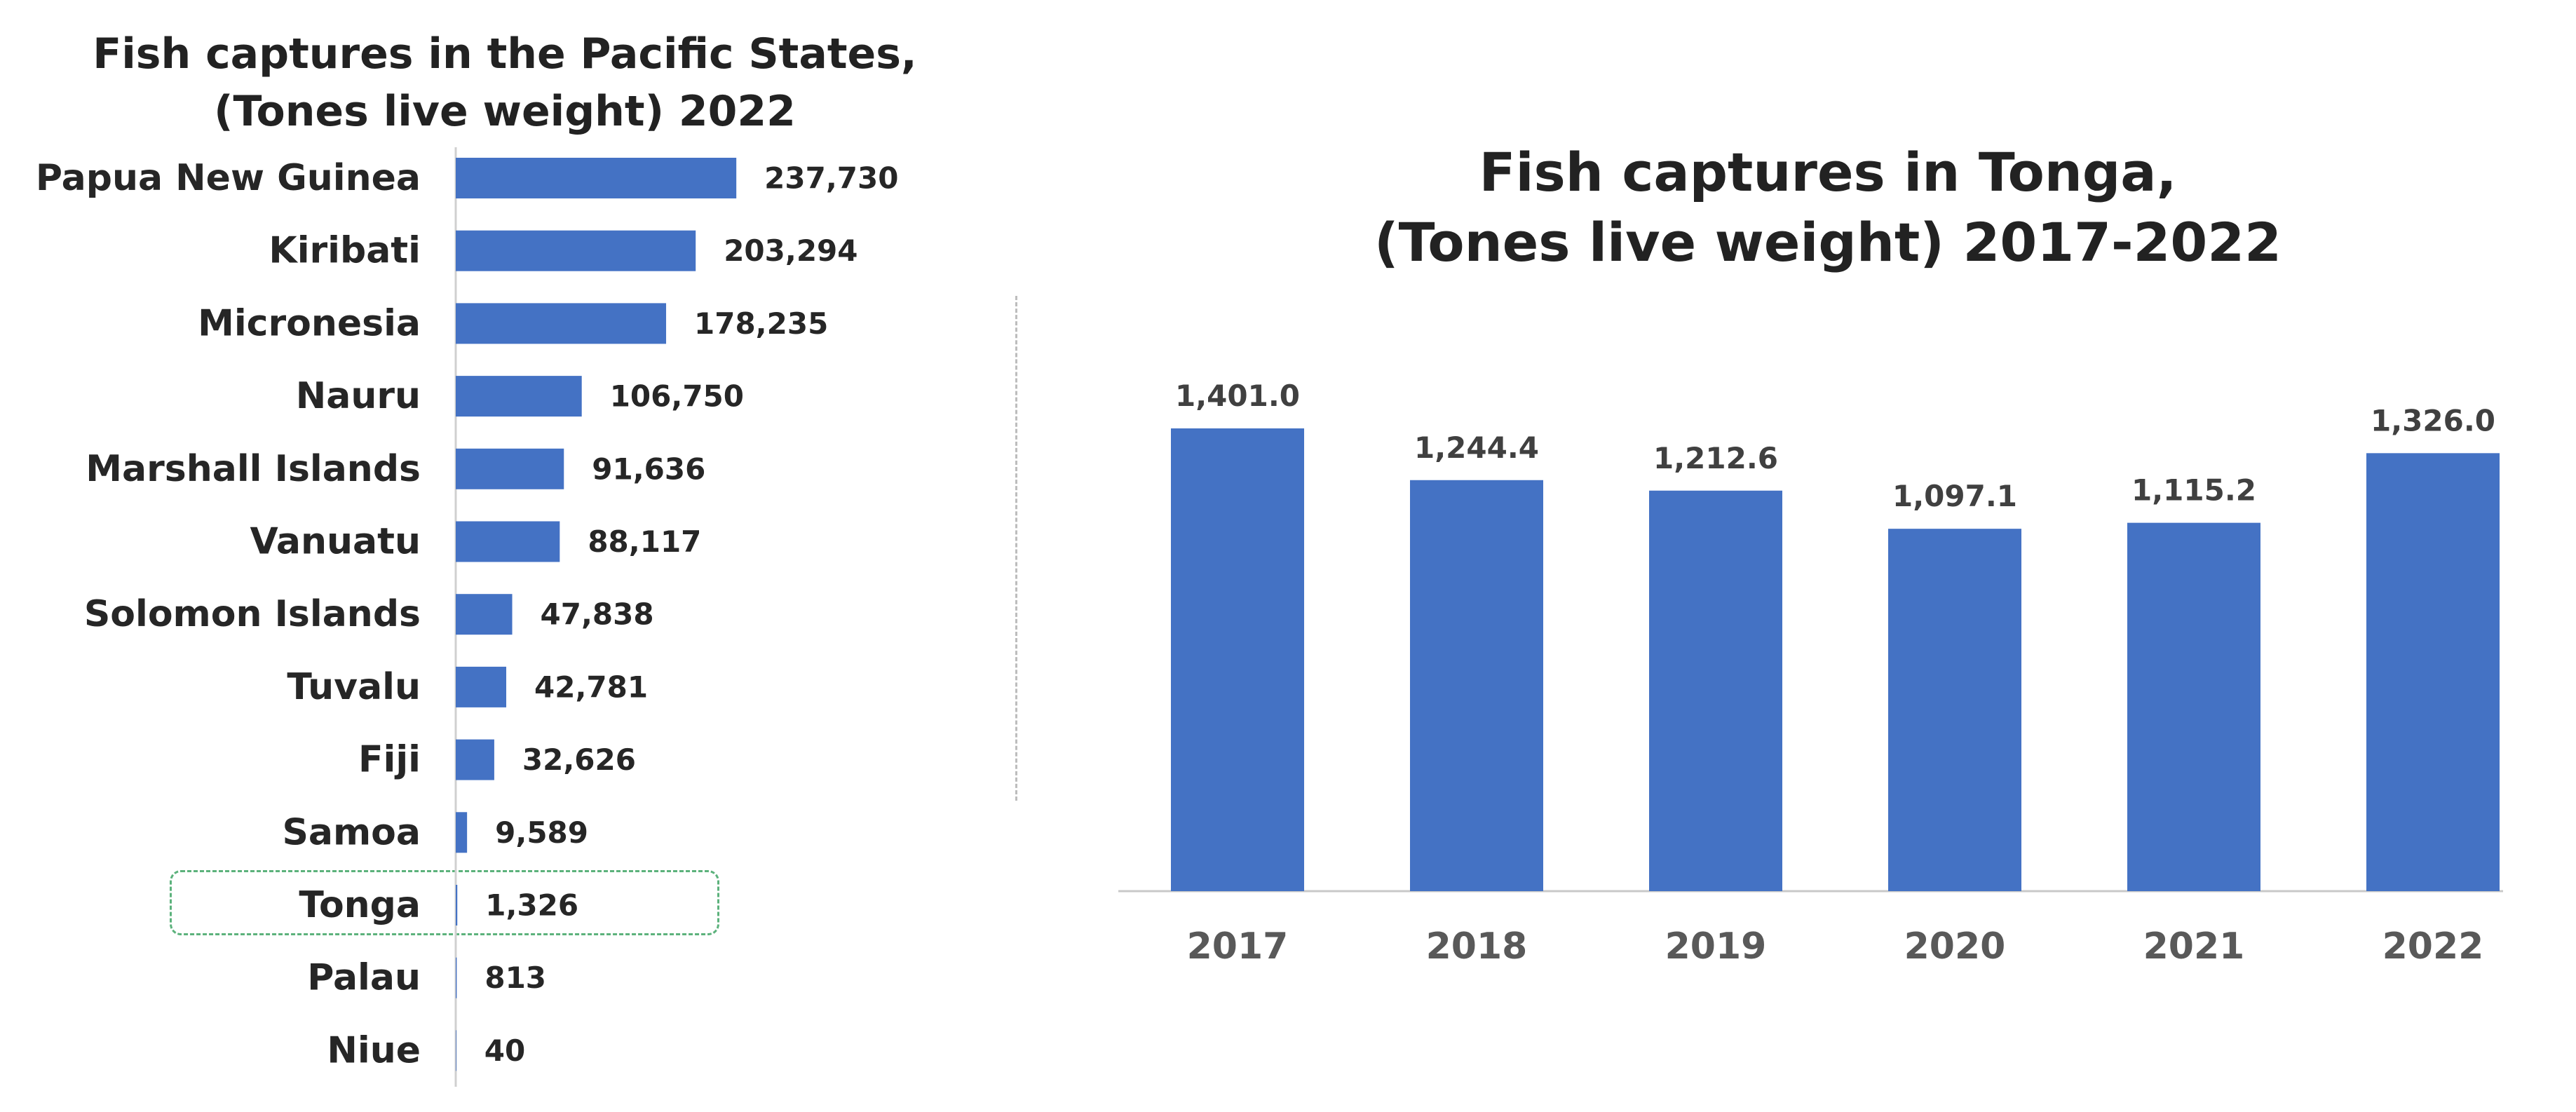 The width and height of the screenshot is (2576, 1112). I want to click on data-label-2022: 1,326.0, so click(2433, 420).